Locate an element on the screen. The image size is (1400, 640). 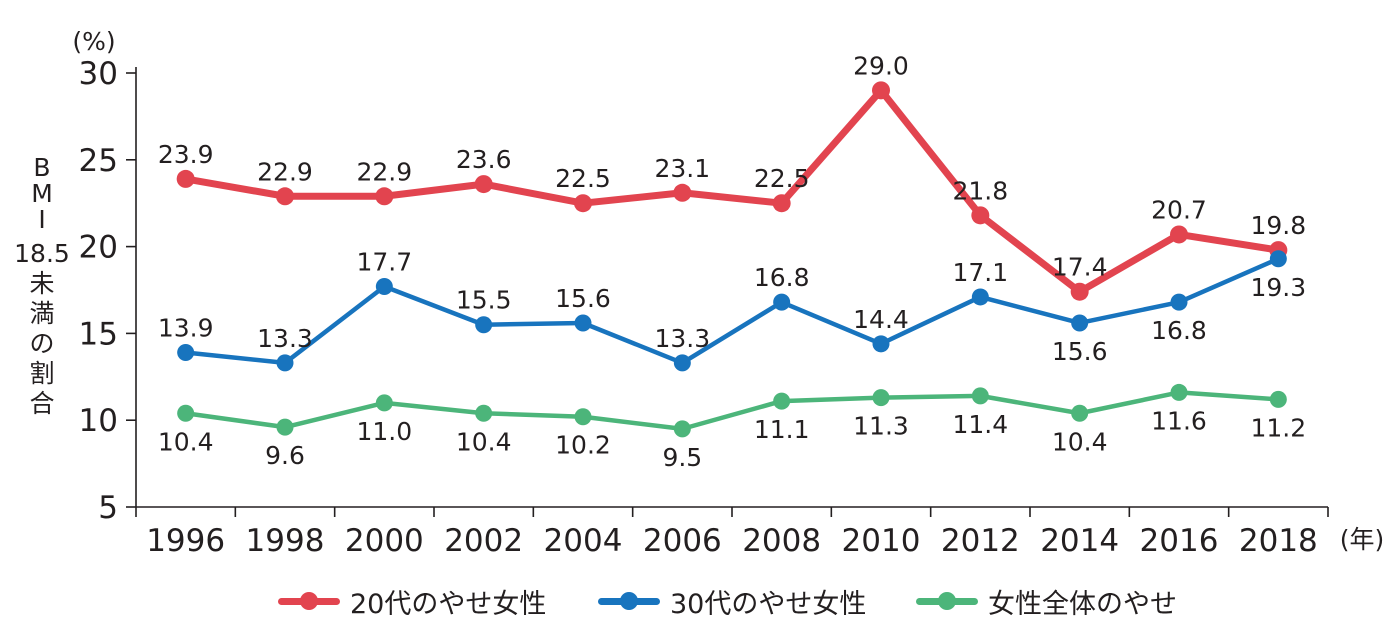
y-unit-label: (%) is located at coordinates (93, 41).